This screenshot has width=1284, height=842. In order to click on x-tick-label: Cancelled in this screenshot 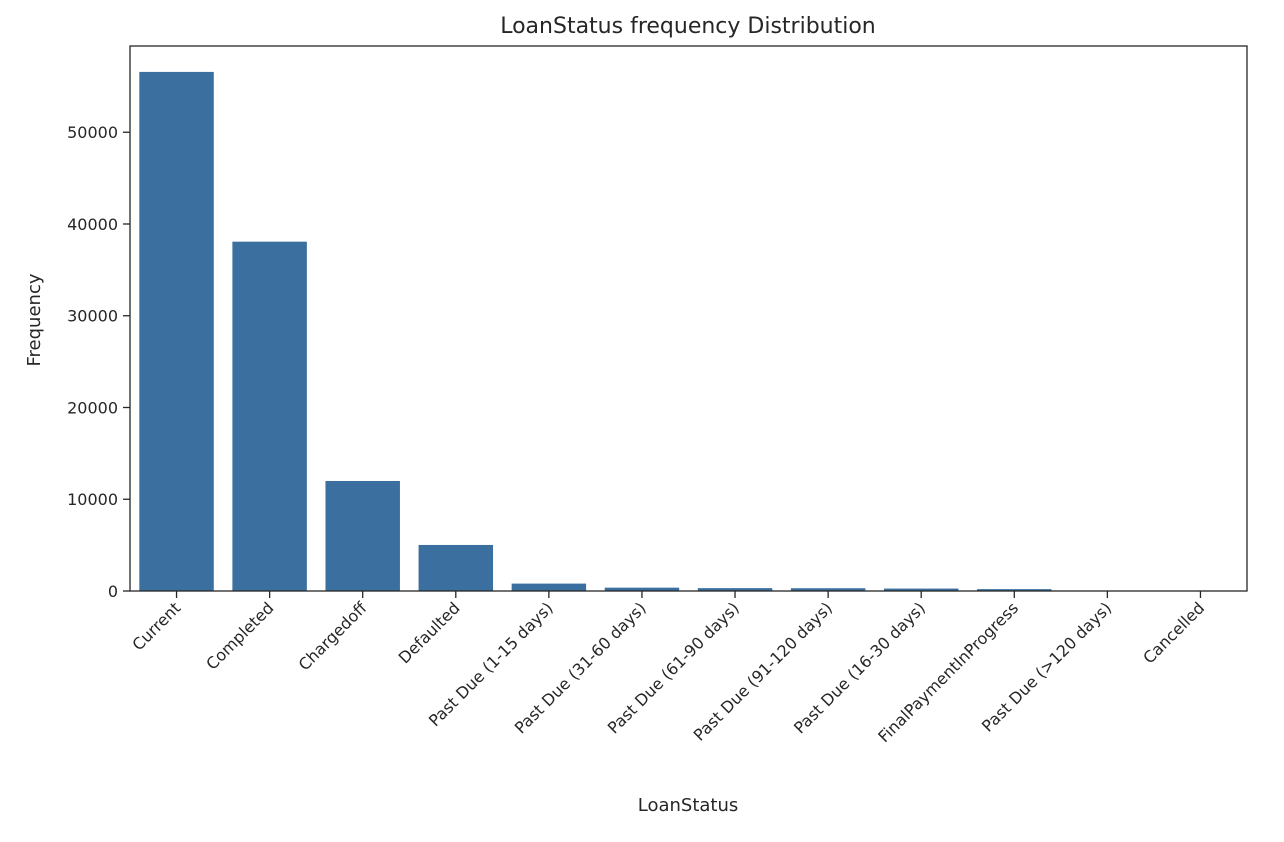, I will do `click(1173, 632)`.